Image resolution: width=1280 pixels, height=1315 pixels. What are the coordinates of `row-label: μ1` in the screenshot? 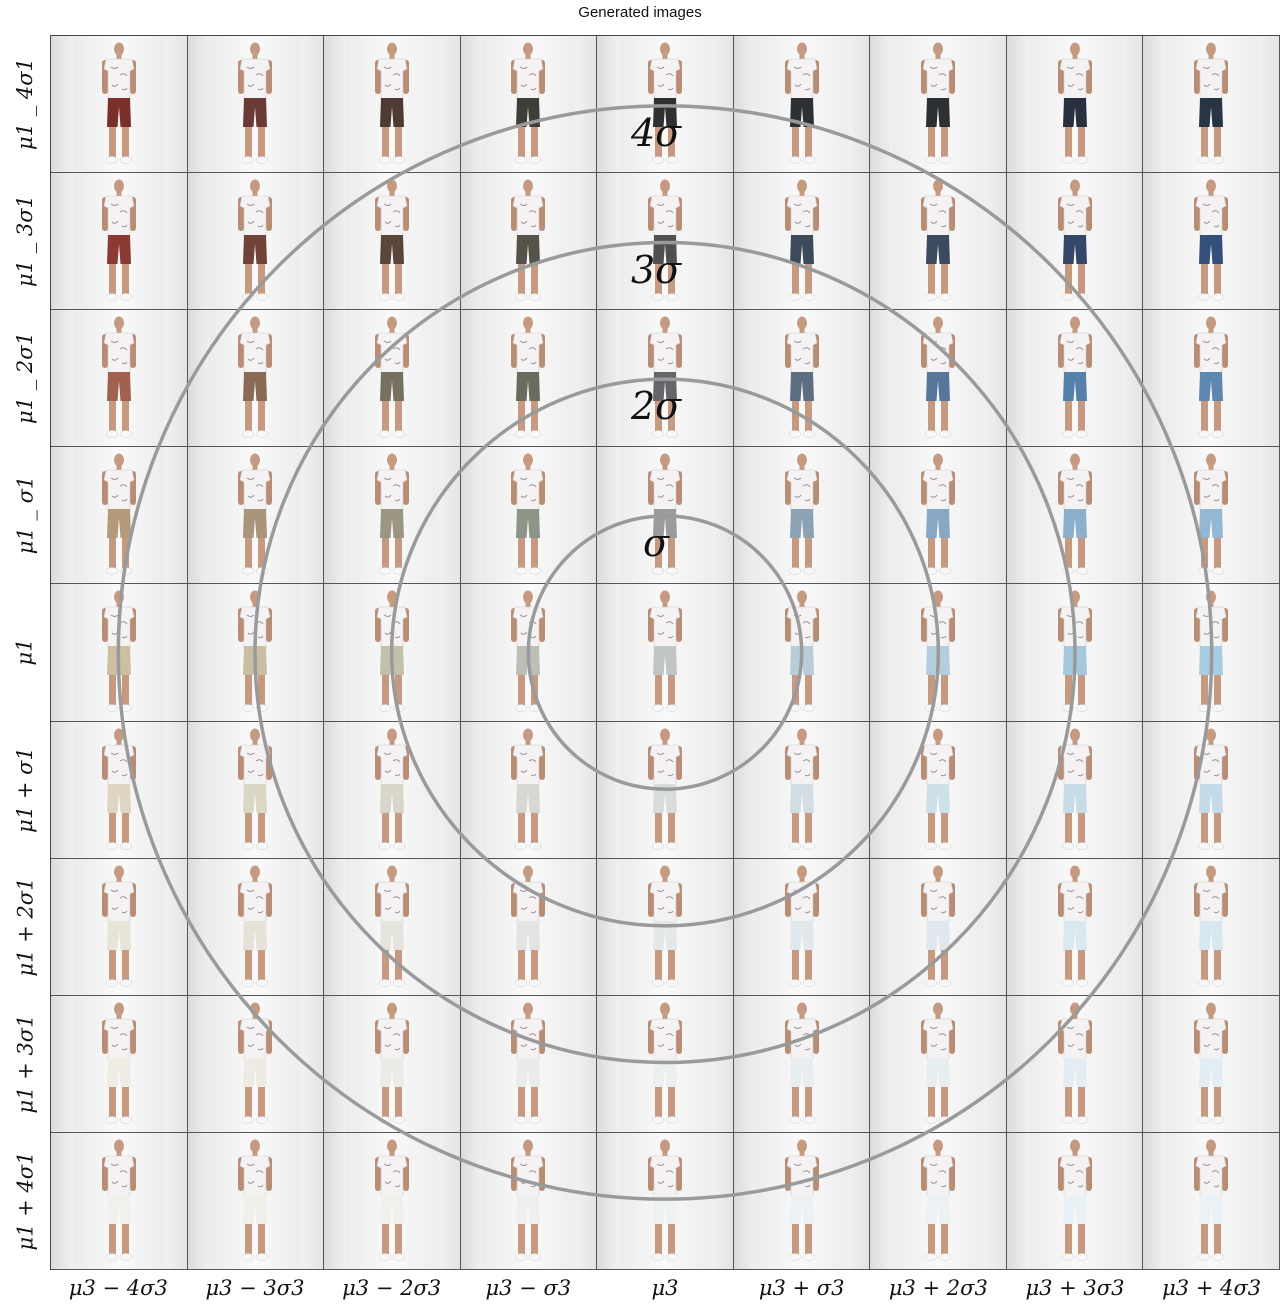 It's located at (25, 652).